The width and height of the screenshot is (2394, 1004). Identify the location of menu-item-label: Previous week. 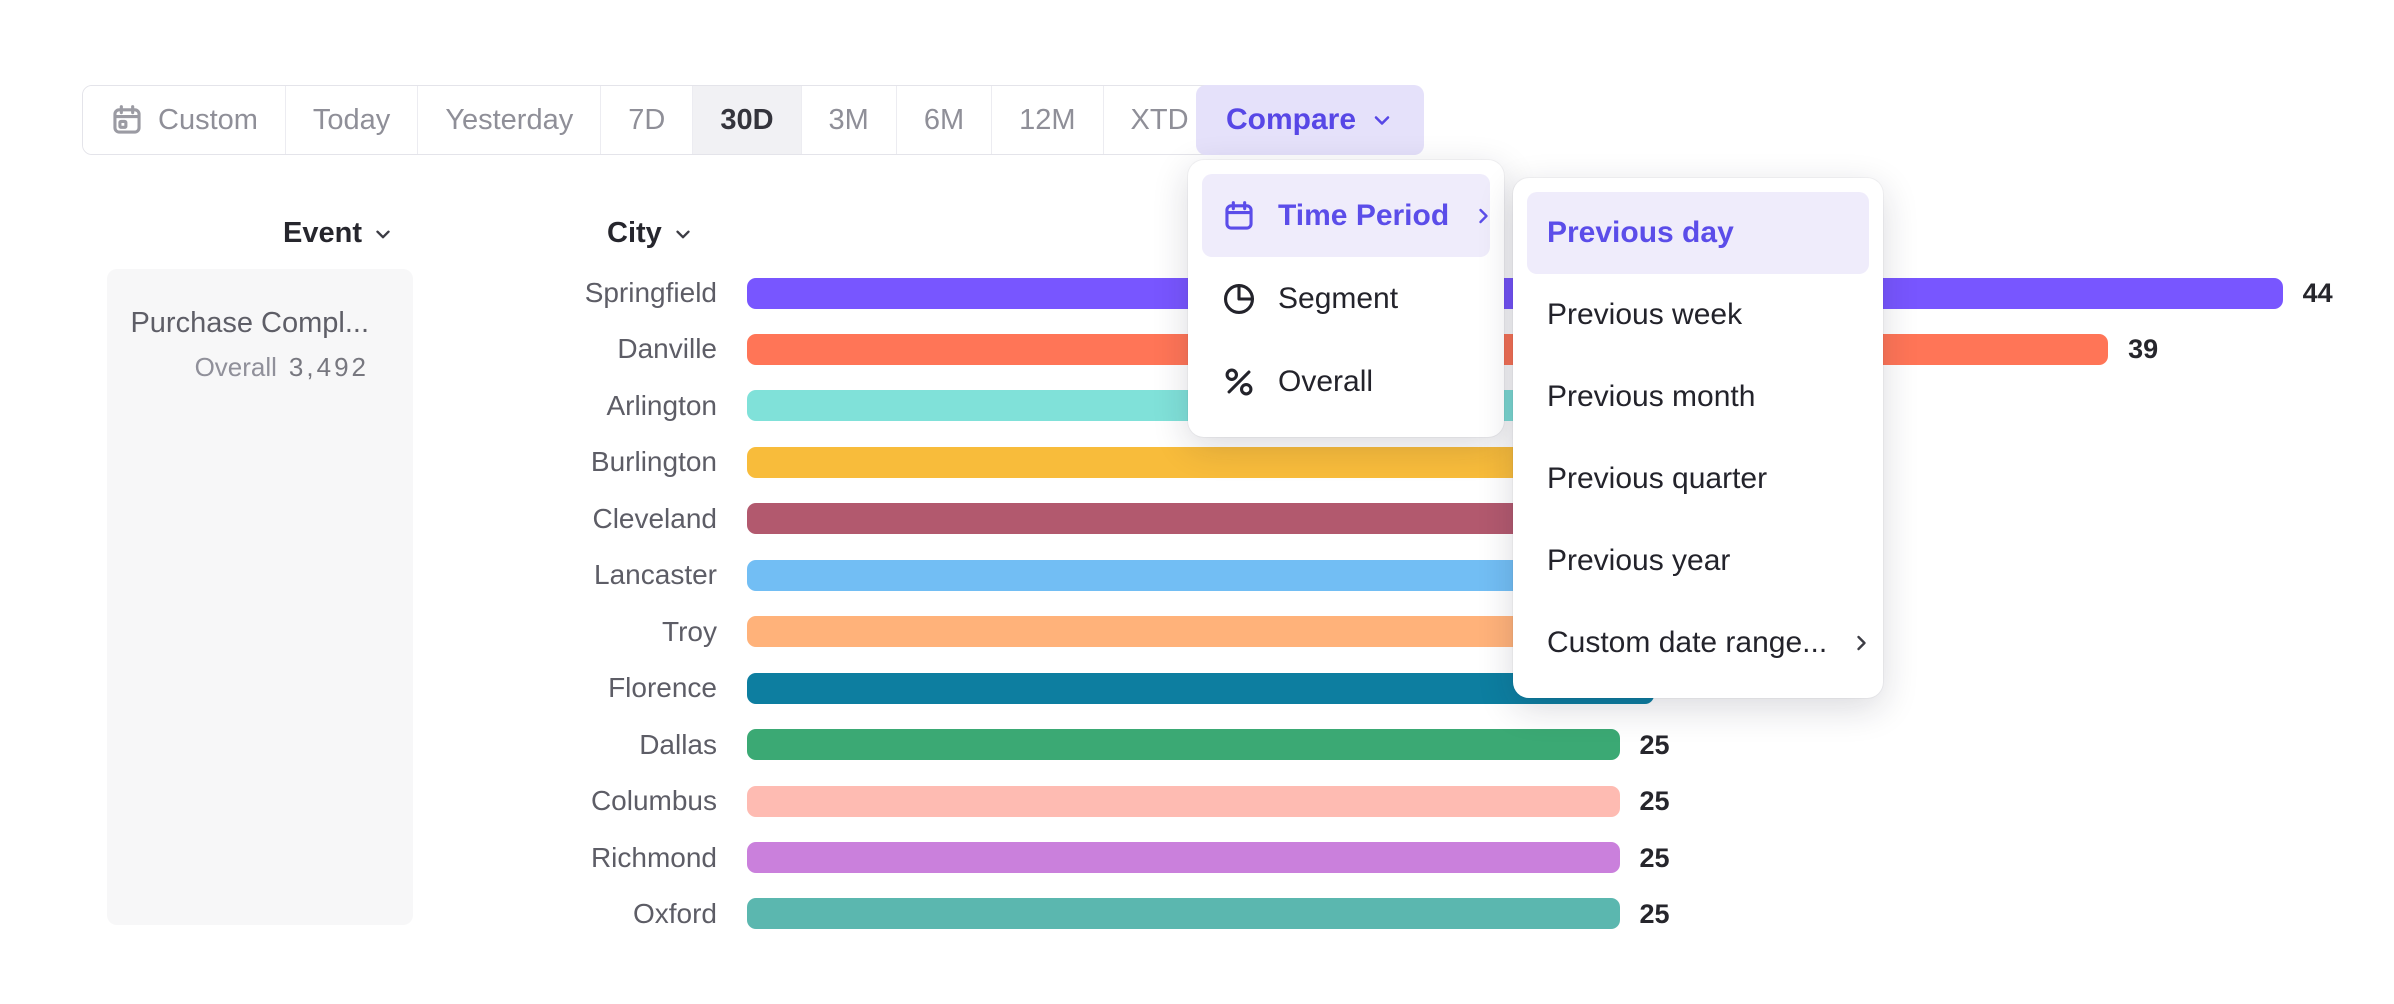
(1645, 314).